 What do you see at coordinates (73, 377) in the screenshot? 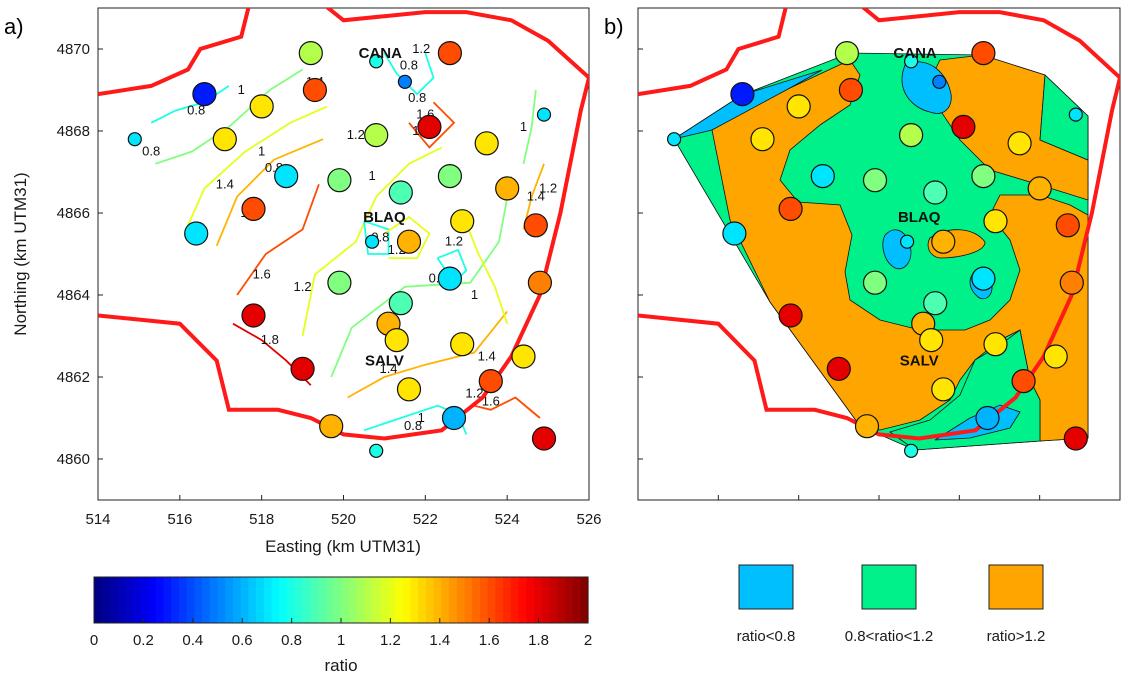
I see `y-tick-label: 4862` at bounding box center [73, 377].